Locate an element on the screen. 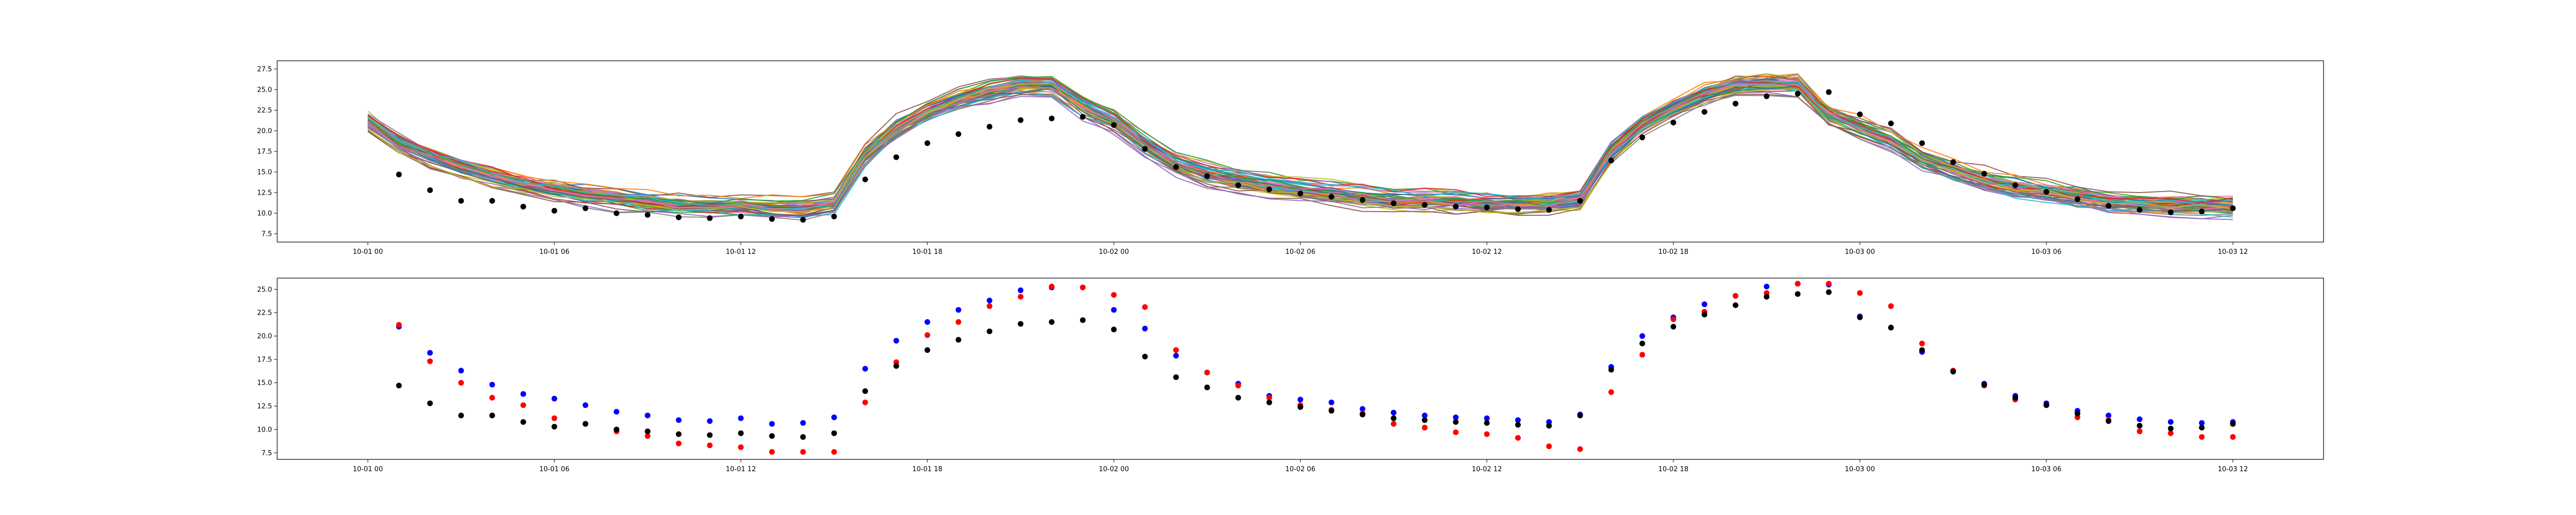 Image resolution: width=2576 pixels, height=515 pixels. x-tick-label: 10-03 12 is located at coordinates (2233, 252).